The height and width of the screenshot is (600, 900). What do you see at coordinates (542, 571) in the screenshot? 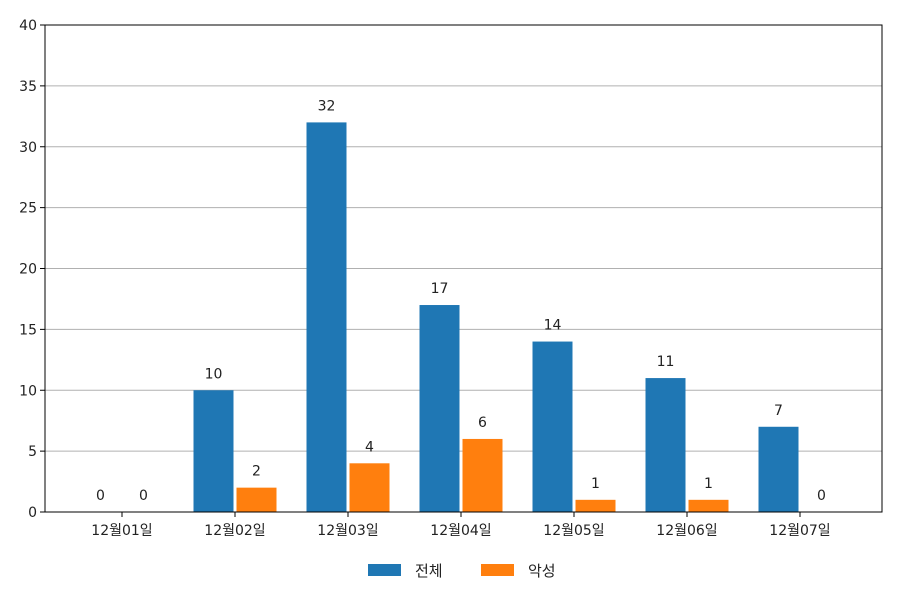
I see `legend-label: 악성` at bounding box center [542, 571].